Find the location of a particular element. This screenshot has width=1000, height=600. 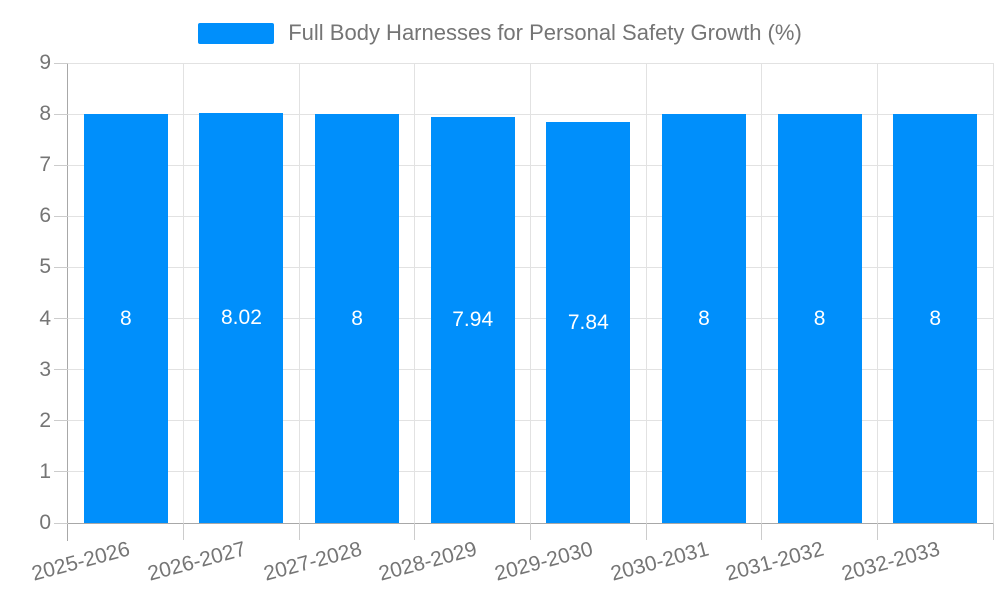

y-axis-tick-label: 4 is located at coordinates (45, 318).